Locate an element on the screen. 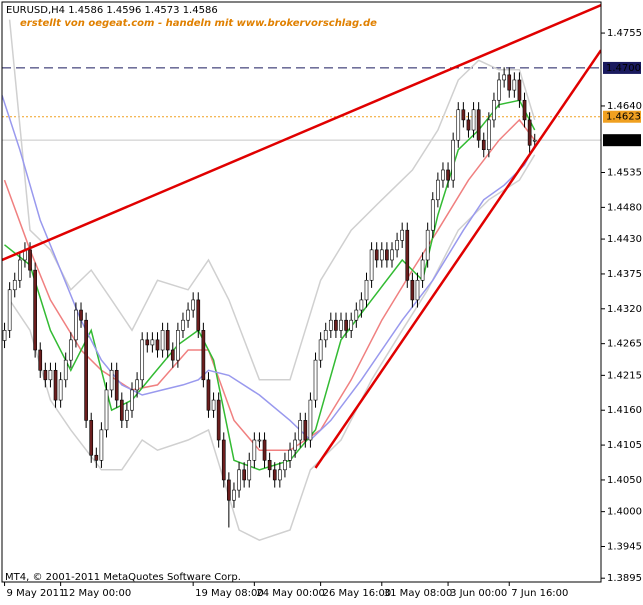 Image resolution: width=643 pixels, height=605 pixels. x-tick-label: 24 May 00:00 is located at coordinates (290, 593).